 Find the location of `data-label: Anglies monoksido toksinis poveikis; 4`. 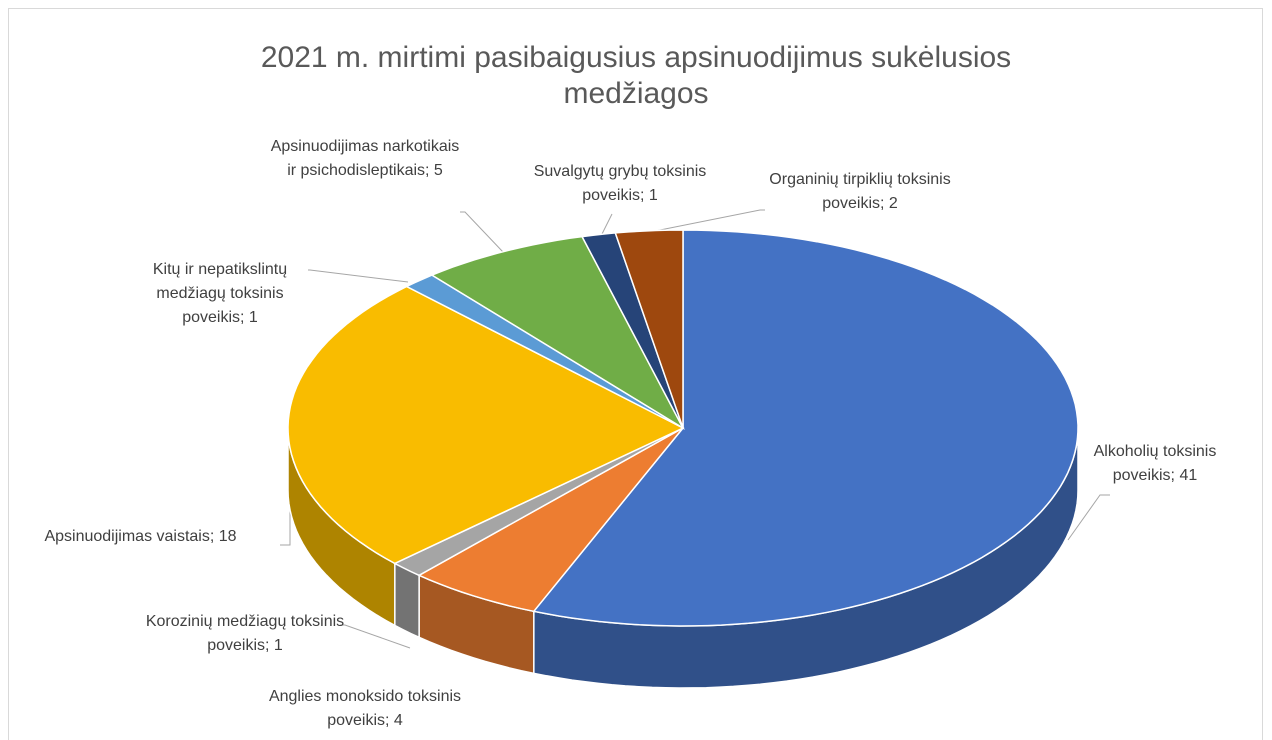

data-label: Anglies monoksido toksinis poveikis; 4 is located at coordinates (365, 708).